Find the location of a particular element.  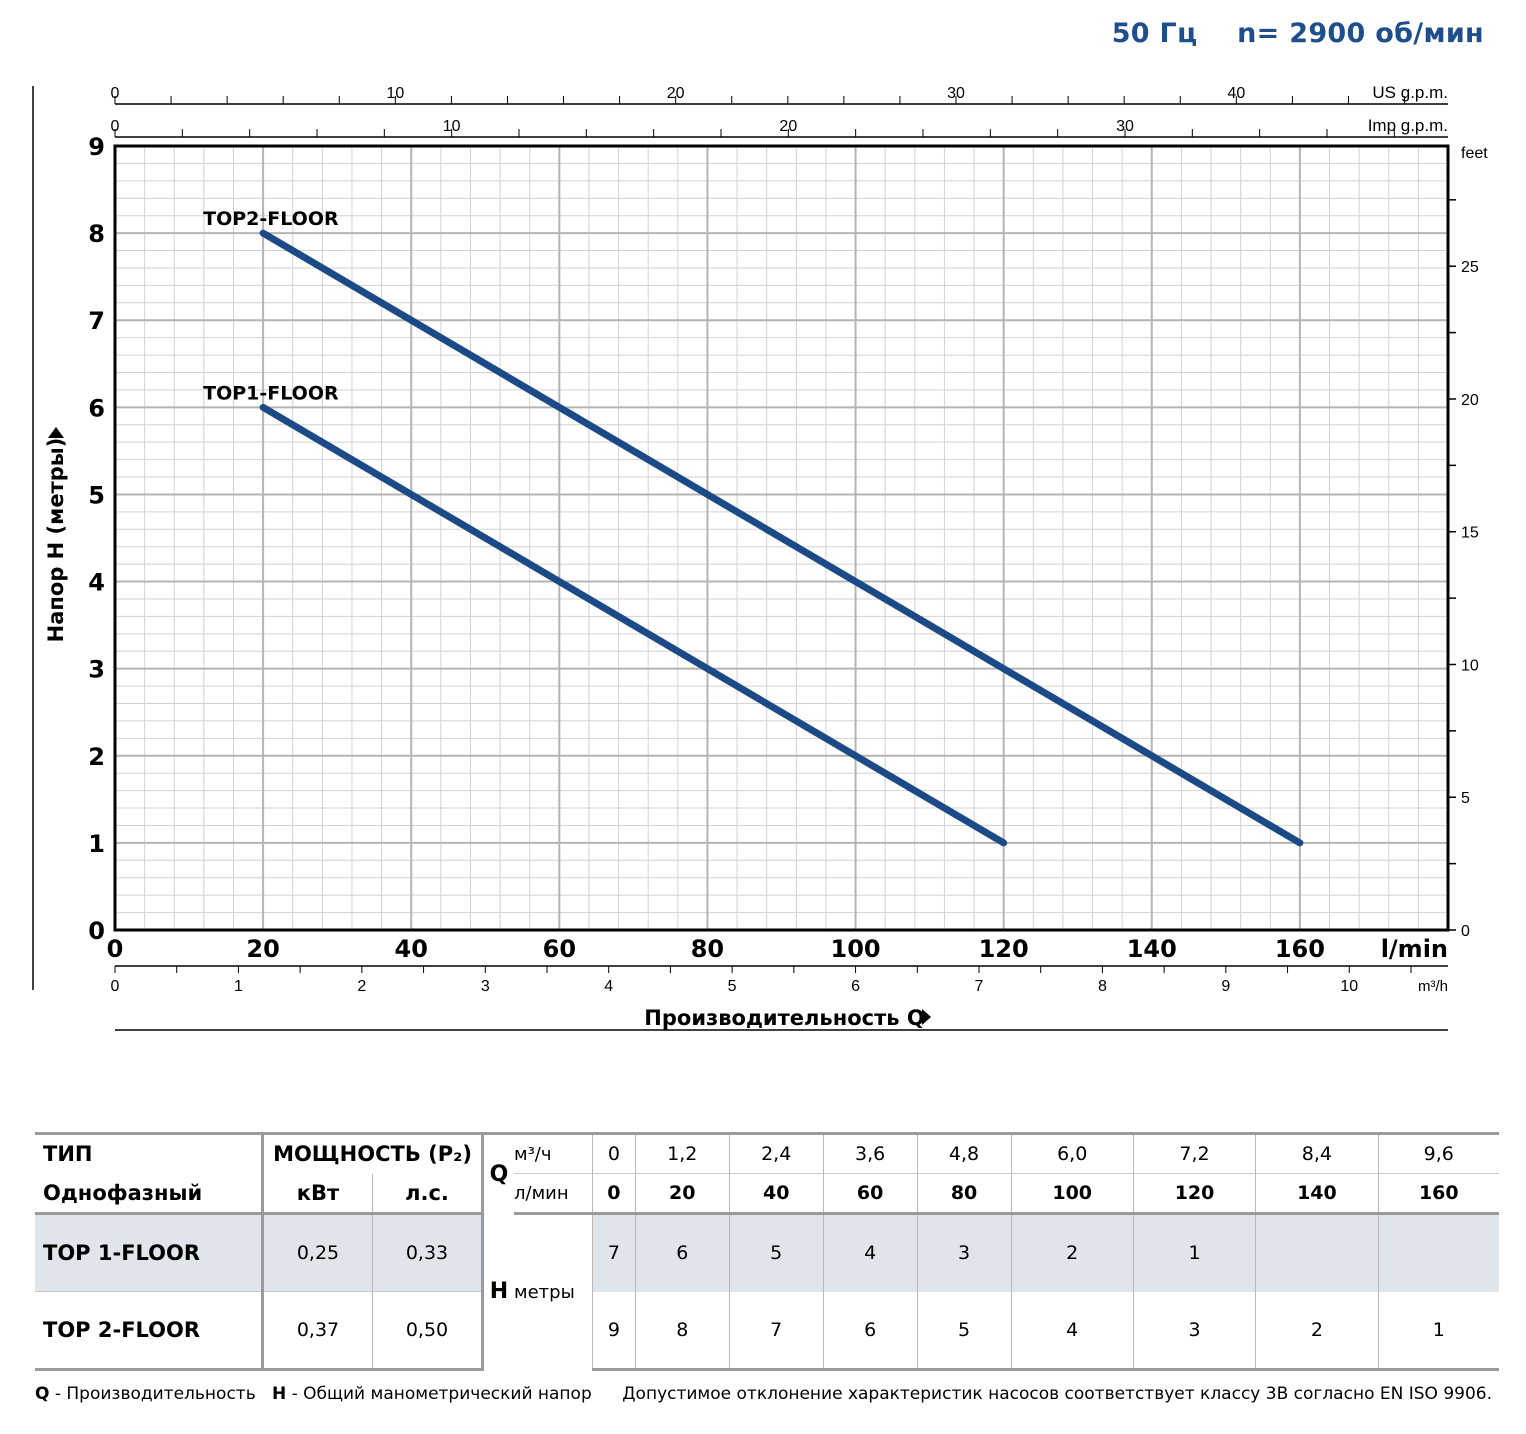

q-l-cell: 20 is located at coordinates (682, 1194).